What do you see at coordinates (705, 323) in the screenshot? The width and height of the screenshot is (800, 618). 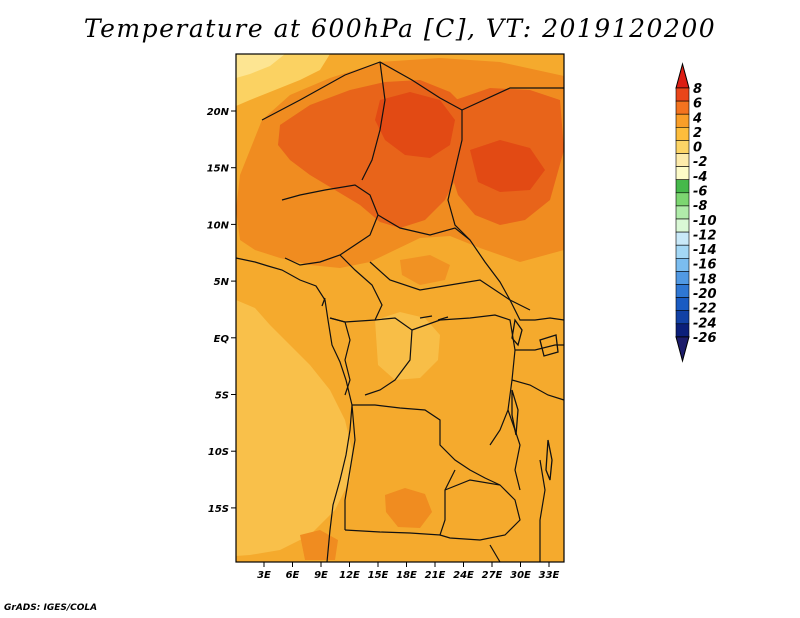 I see `colorbar-label: -24` at bounding box center [705, 323].